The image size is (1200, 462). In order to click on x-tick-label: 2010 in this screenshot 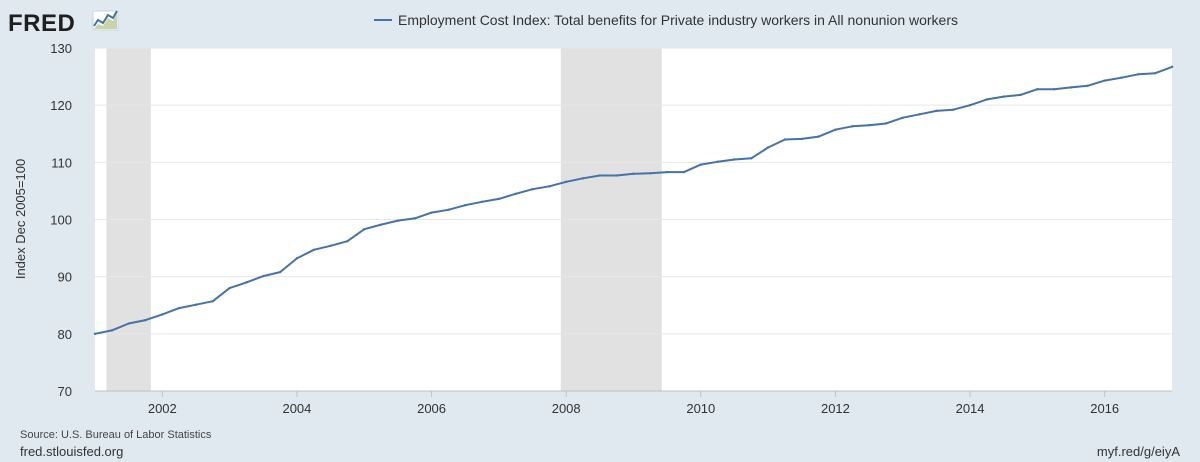, I will do `click(700, 408)`.